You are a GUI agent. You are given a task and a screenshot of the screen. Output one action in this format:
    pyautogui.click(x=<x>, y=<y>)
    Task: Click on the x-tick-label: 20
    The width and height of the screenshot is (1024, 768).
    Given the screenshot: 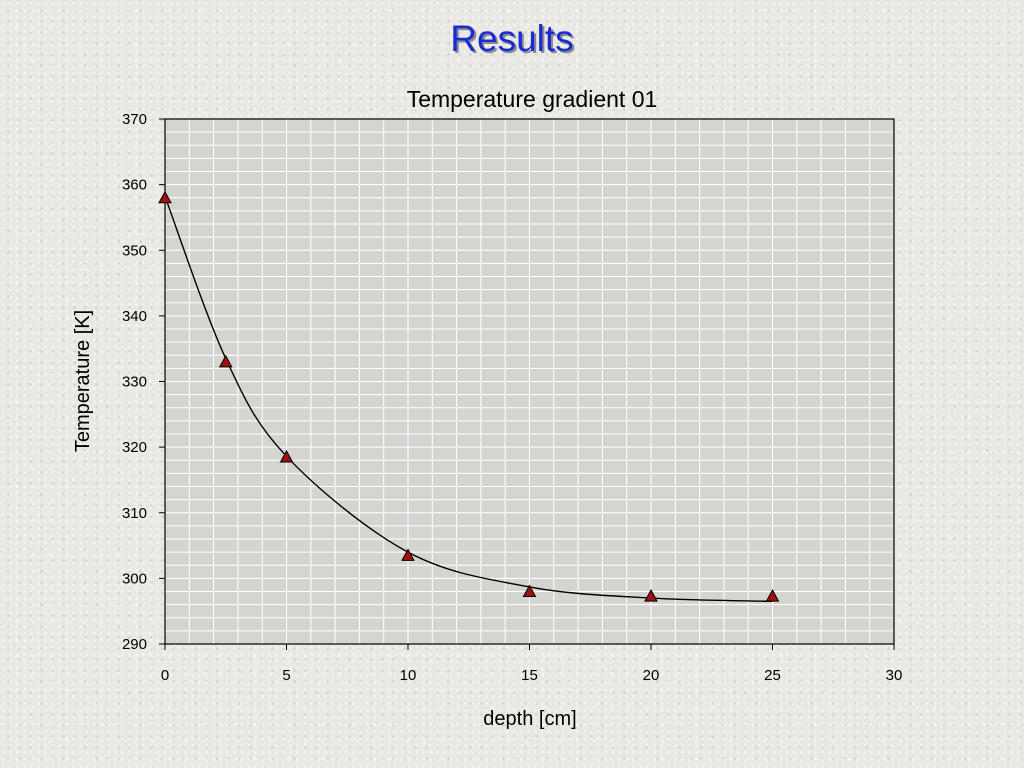 What is the action you would take?
    pyautogui.click(x=651, y=675)
    